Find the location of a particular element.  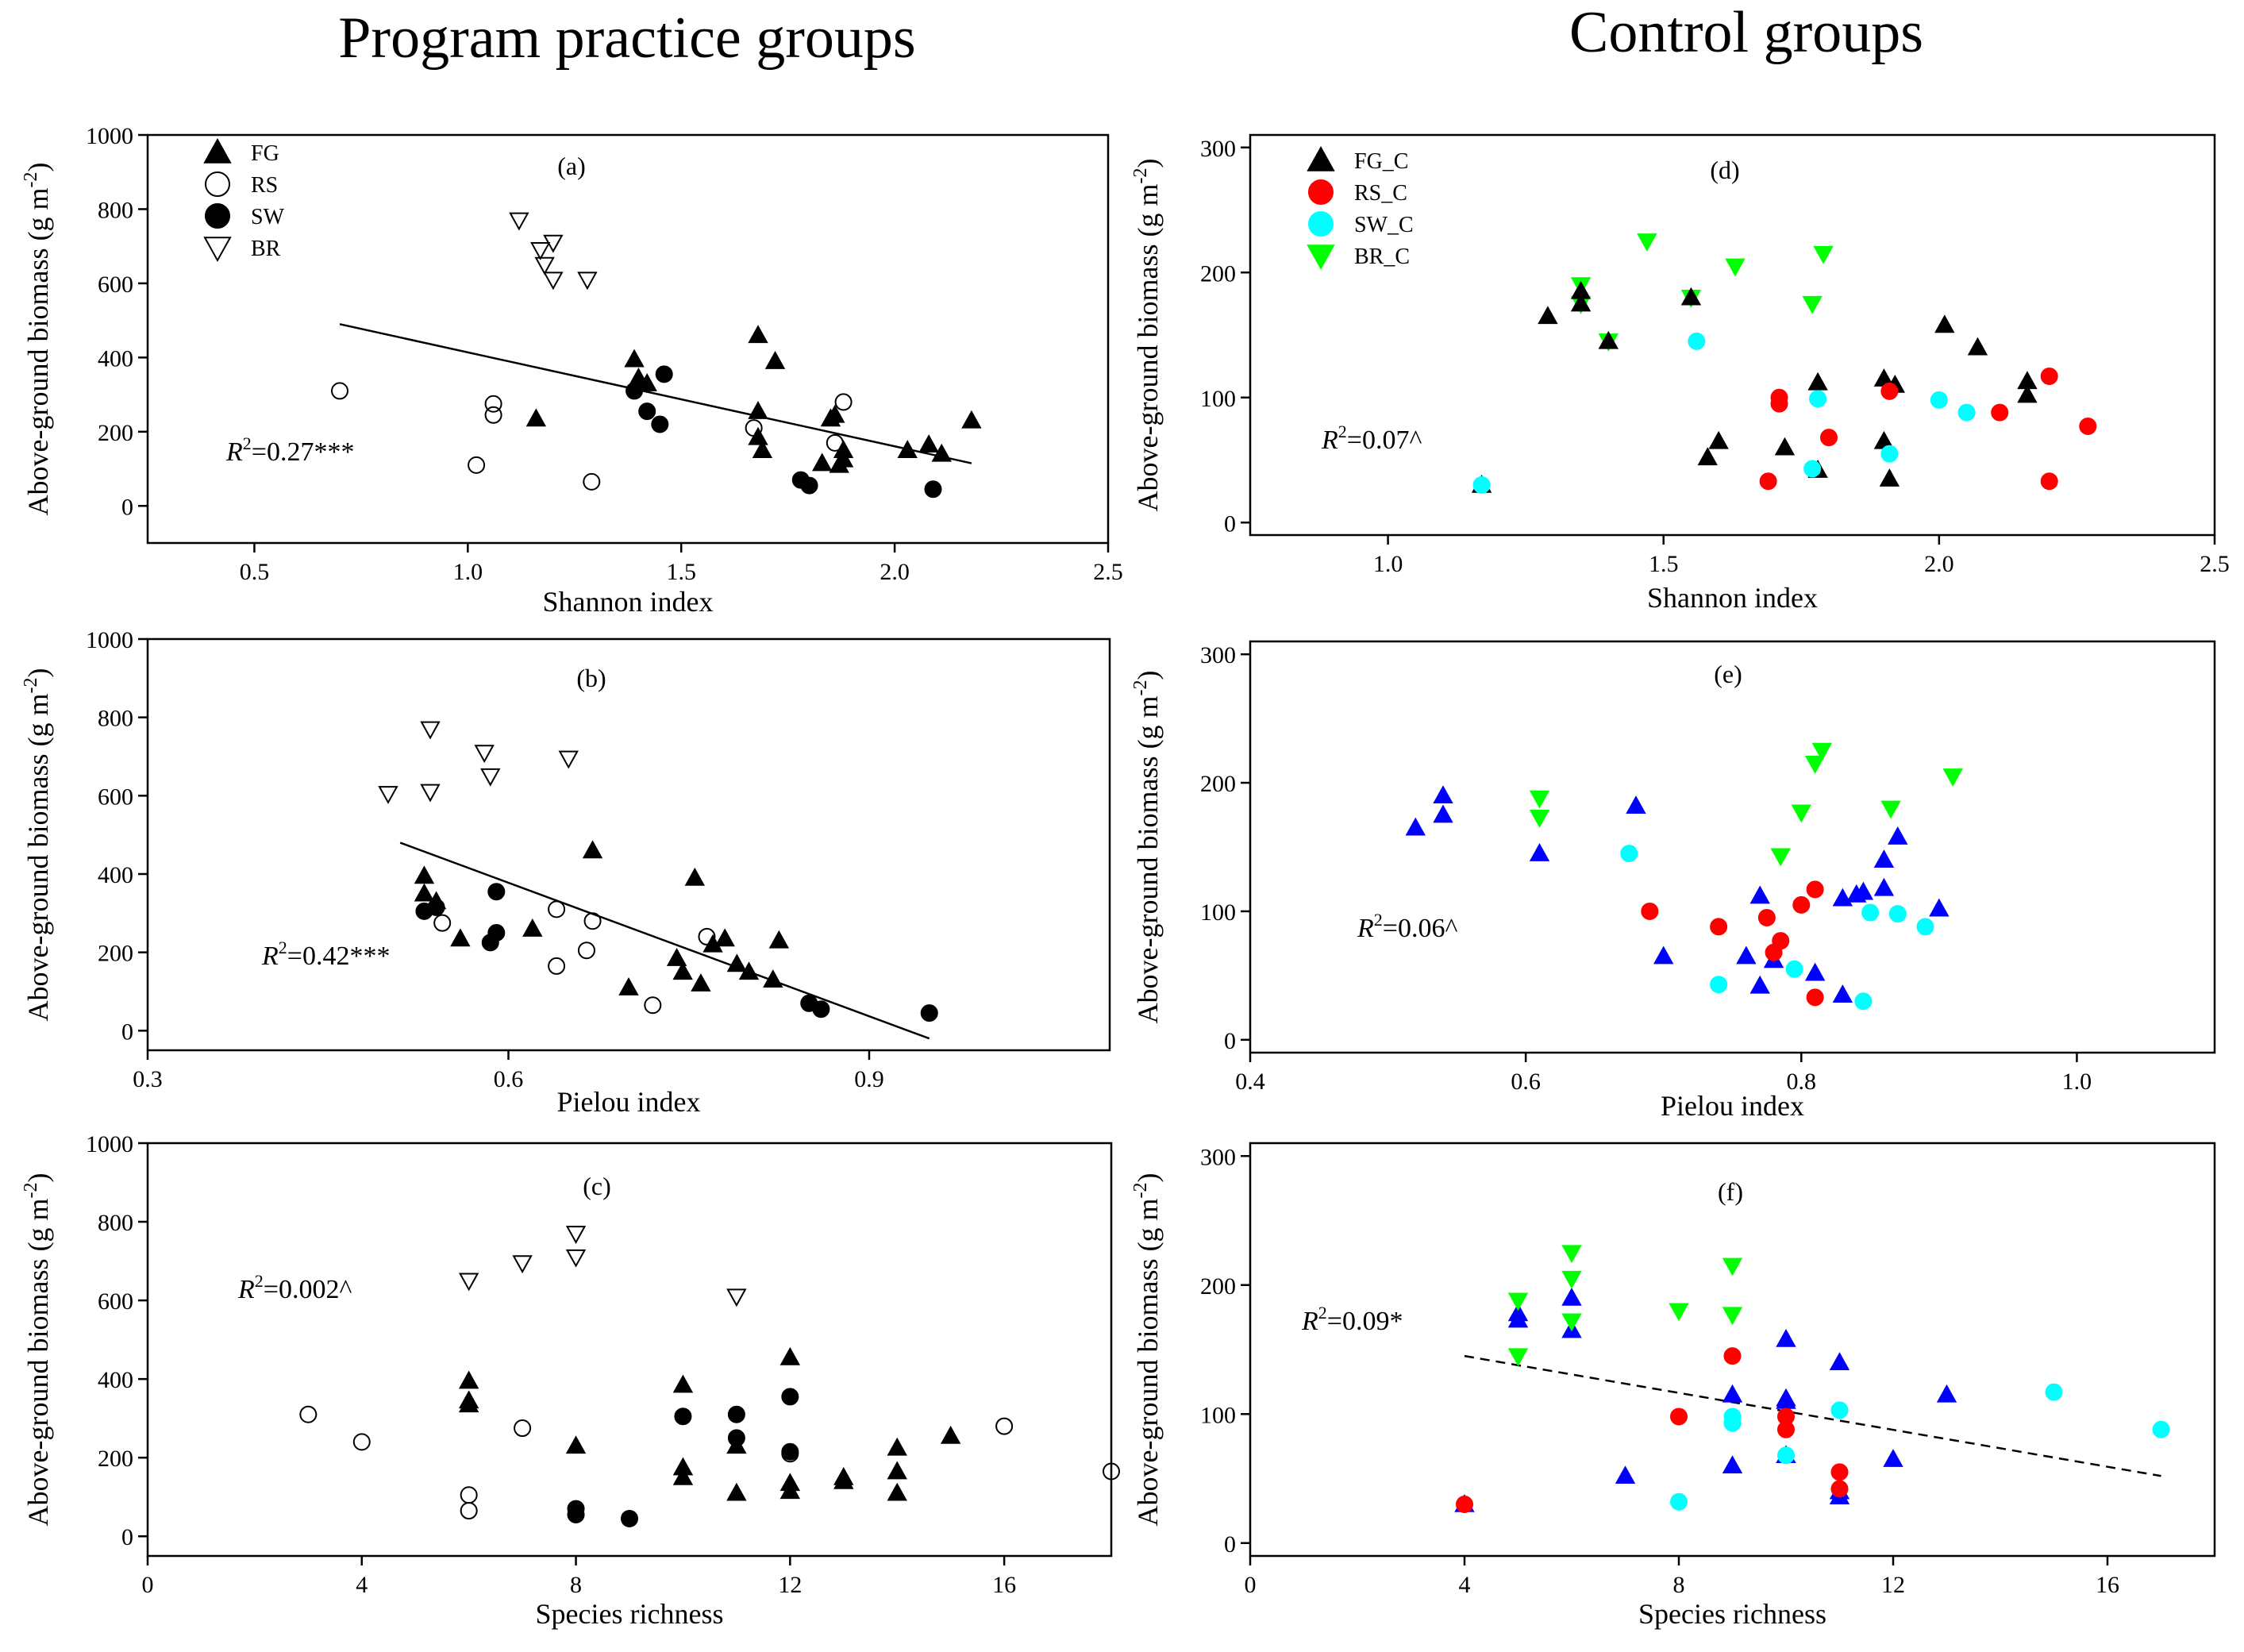

x-tick-label: 0.4 is located at coordinates (1250, 1082).